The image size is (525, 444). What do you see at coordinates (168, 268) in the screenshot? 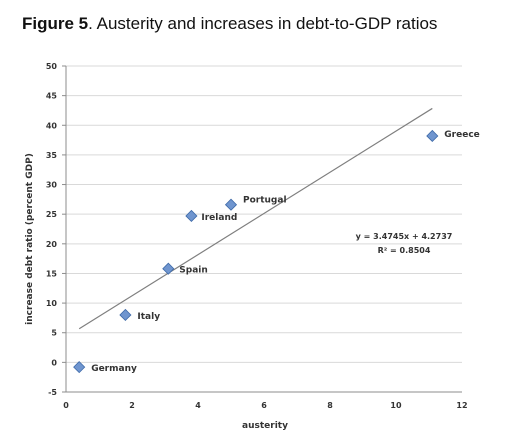
I see `data-point-spain` at bounding box center [168, 268].